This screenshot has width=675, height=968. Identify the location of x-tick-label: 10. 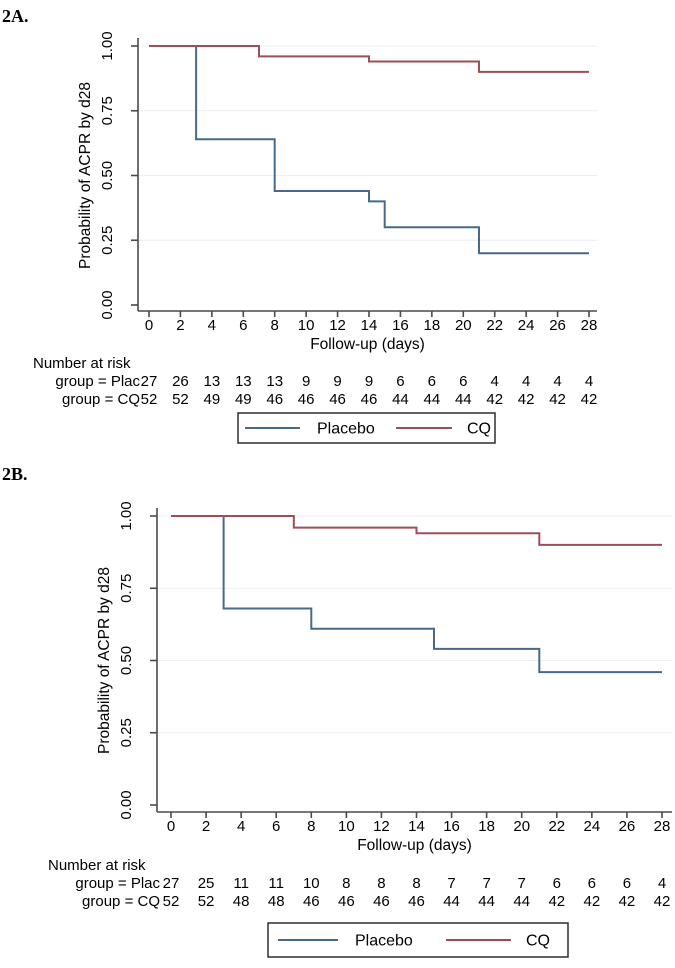
(346, 826).